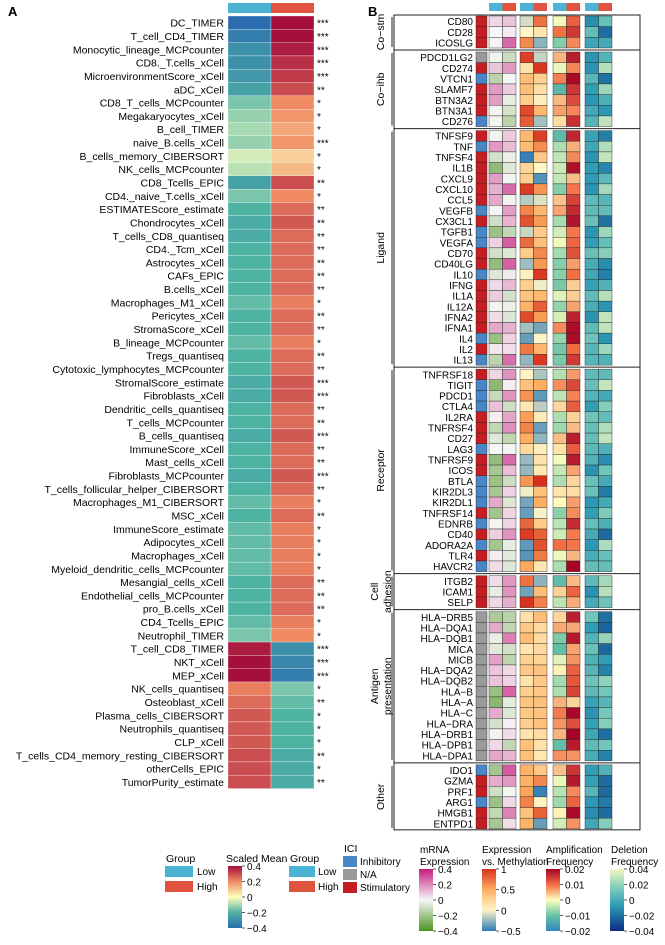  Describe the element at coordinates (591, 296) in the screenshot. I see `cell-del-low-il1a` at that location.